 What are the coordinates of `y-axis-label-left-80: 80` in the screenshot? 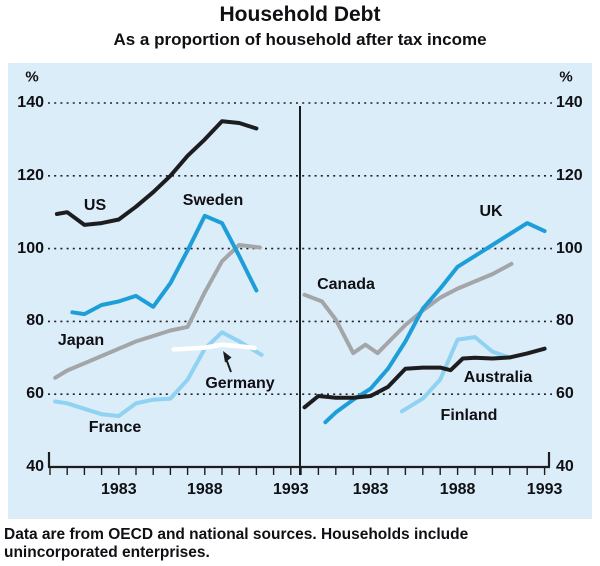 It's located at (35, 321).